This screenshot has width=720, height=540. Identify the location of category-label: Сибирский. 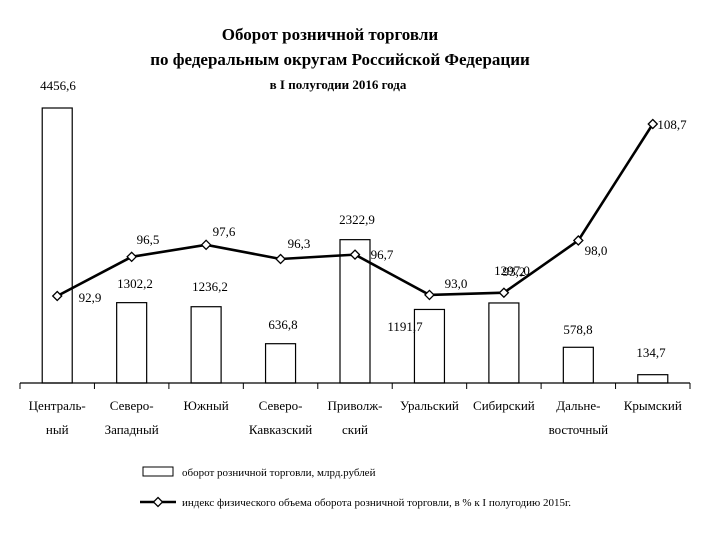
(504, 405).